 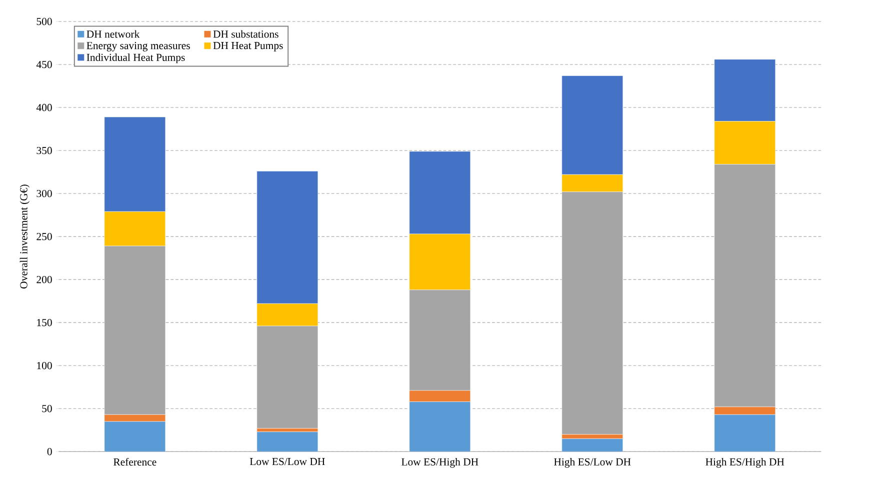 I want to click on y-tick-label: 300, so click(x=44, y=194).